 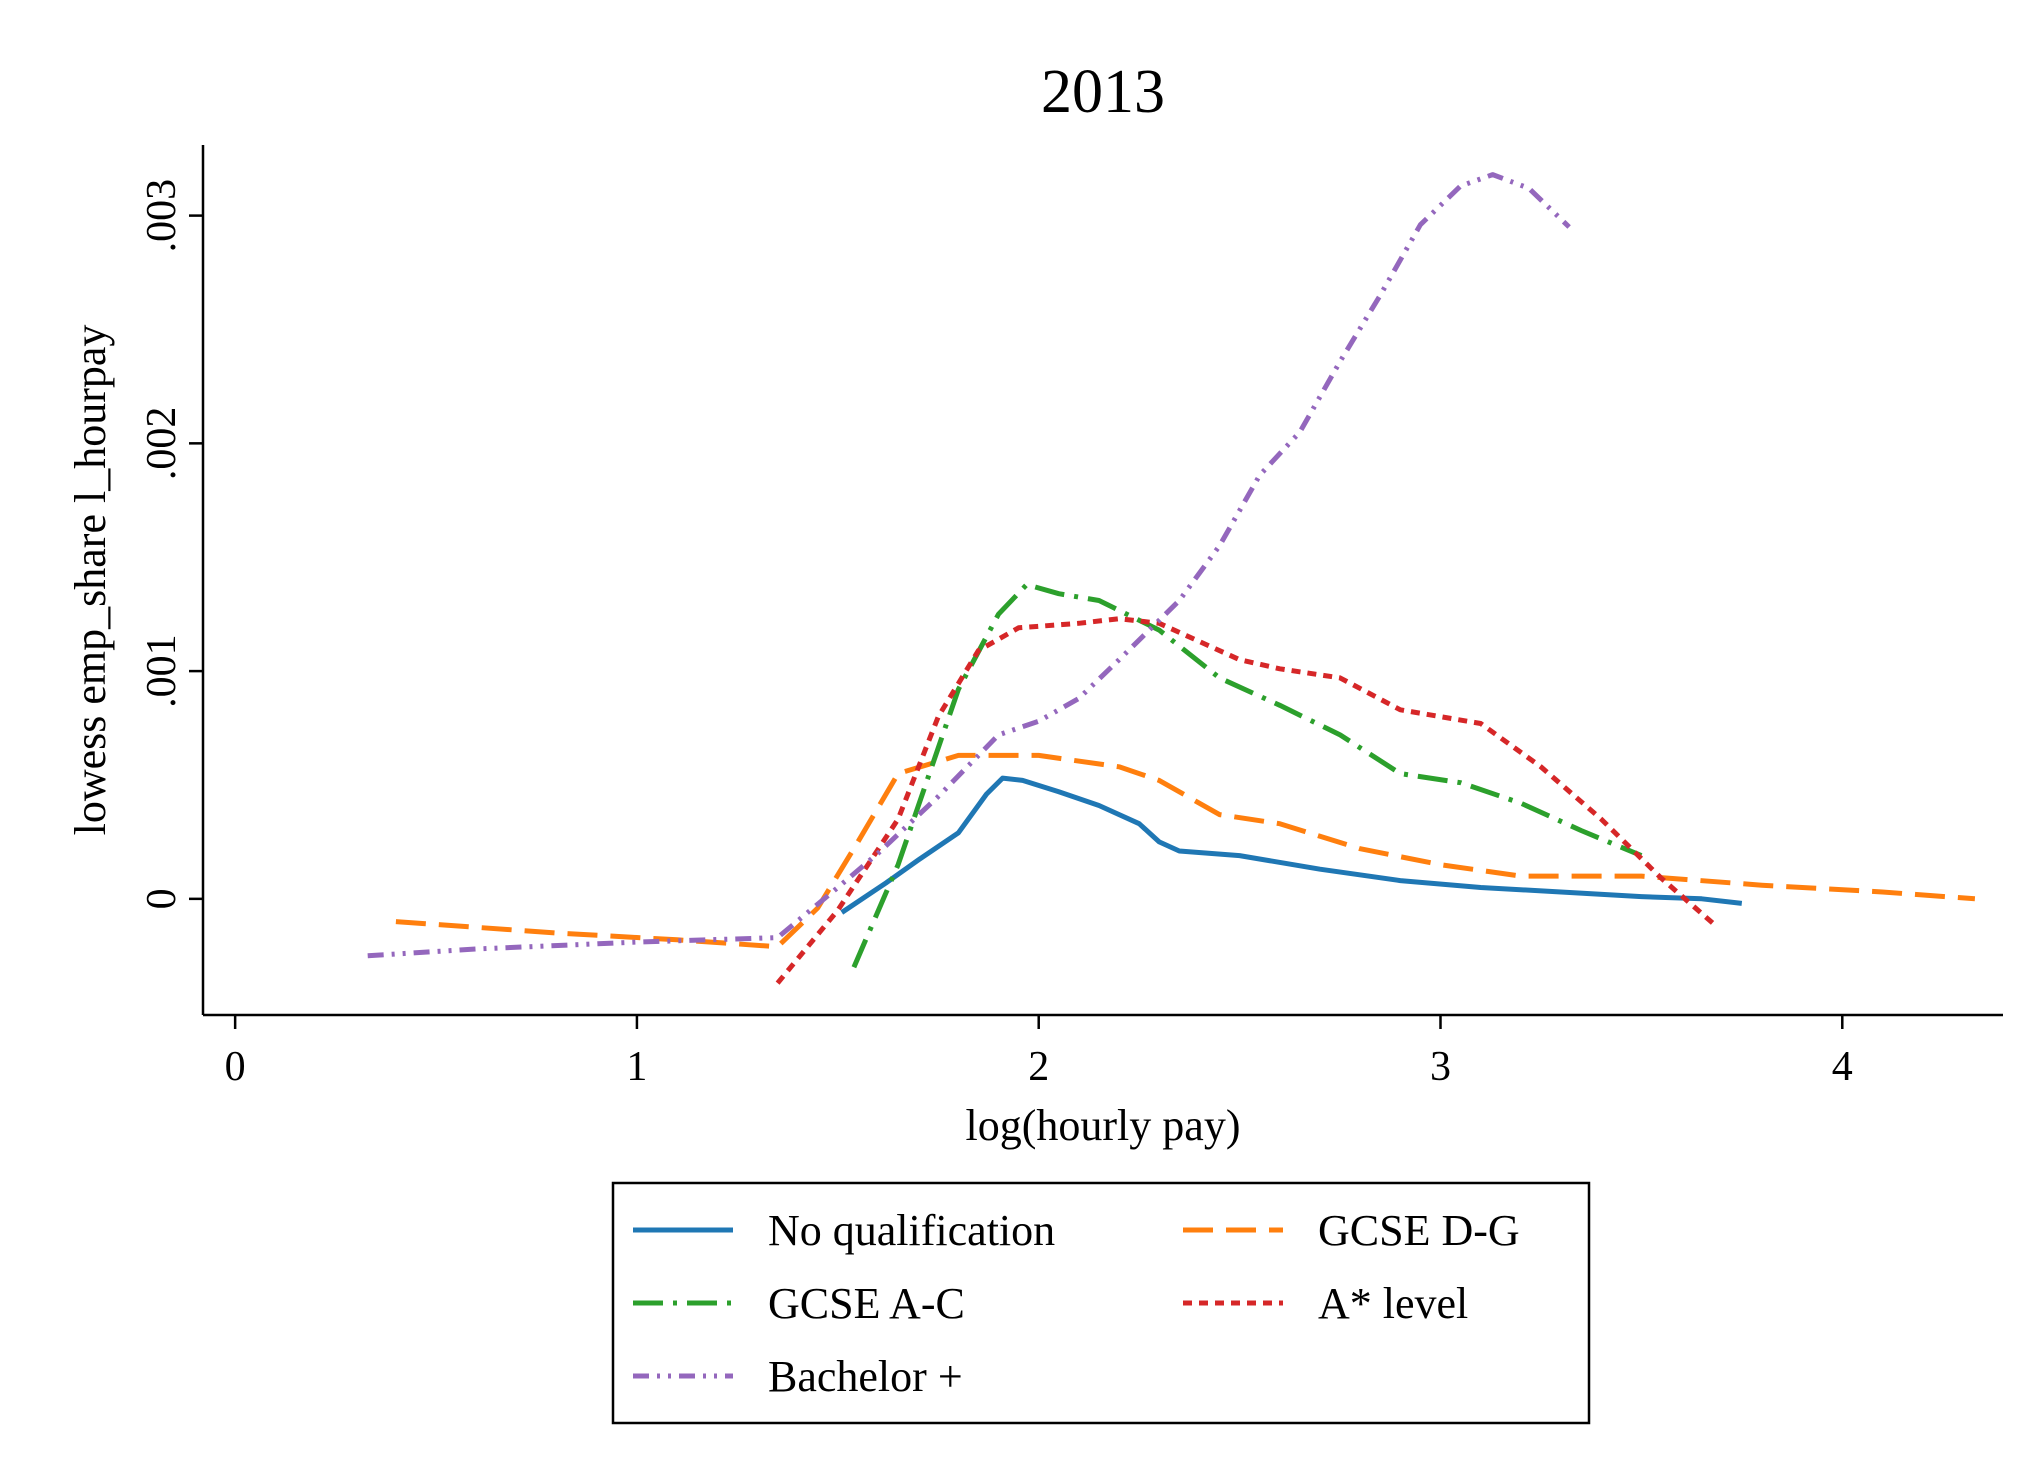 What do you see at coordinates (162, 671) in the screenshot?
I see `y-tick-label: .001` at bounding box center [162, 671].